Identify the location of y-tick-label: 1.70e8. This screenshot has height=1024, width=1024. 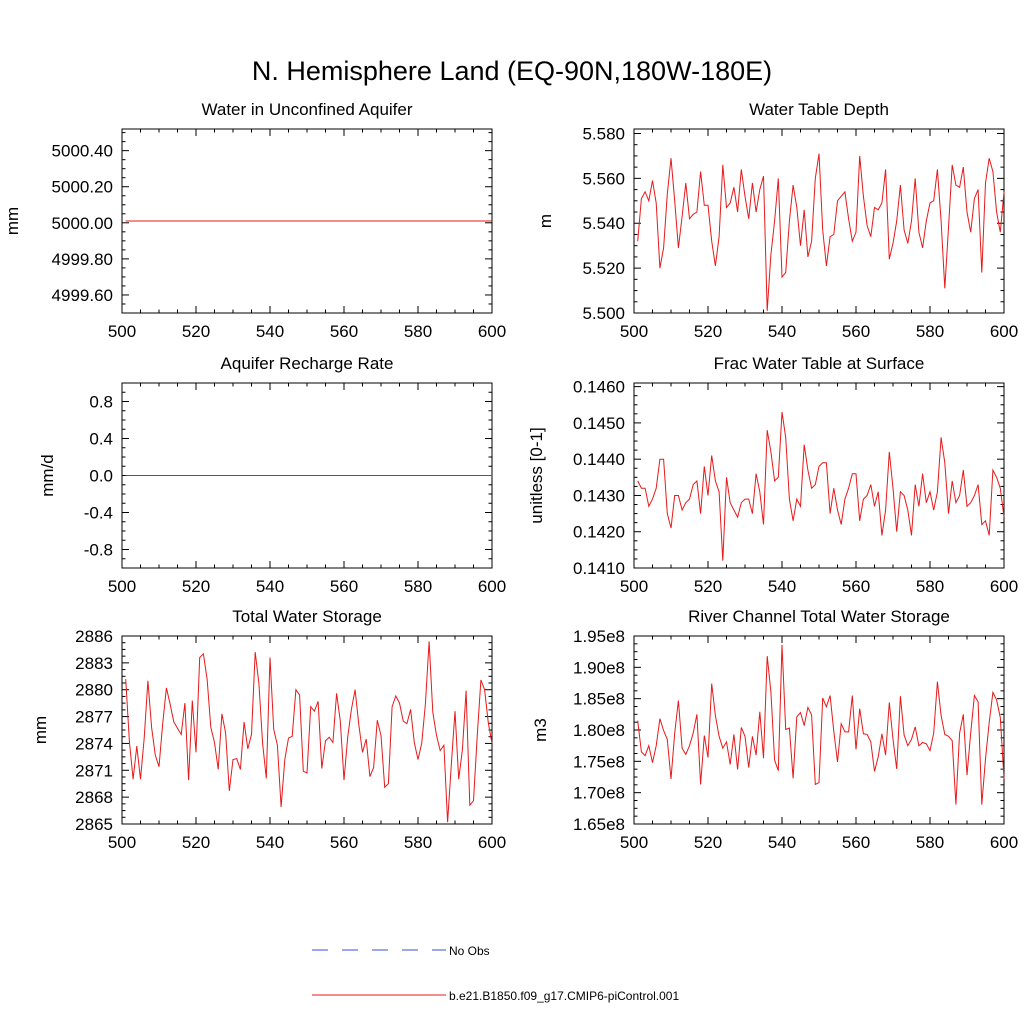
(599, 793).